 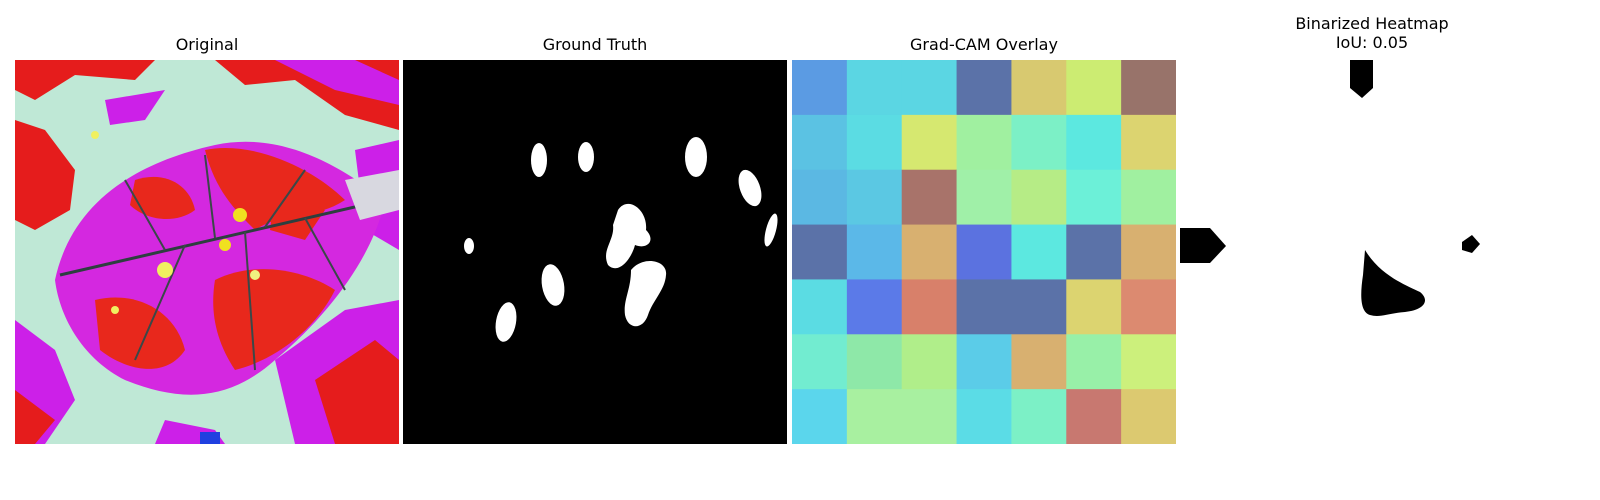 I want to click on panel-title-binarized-heatmap: Binarized Heatmap IoU: 0.05, so click(x=1372, y=33).